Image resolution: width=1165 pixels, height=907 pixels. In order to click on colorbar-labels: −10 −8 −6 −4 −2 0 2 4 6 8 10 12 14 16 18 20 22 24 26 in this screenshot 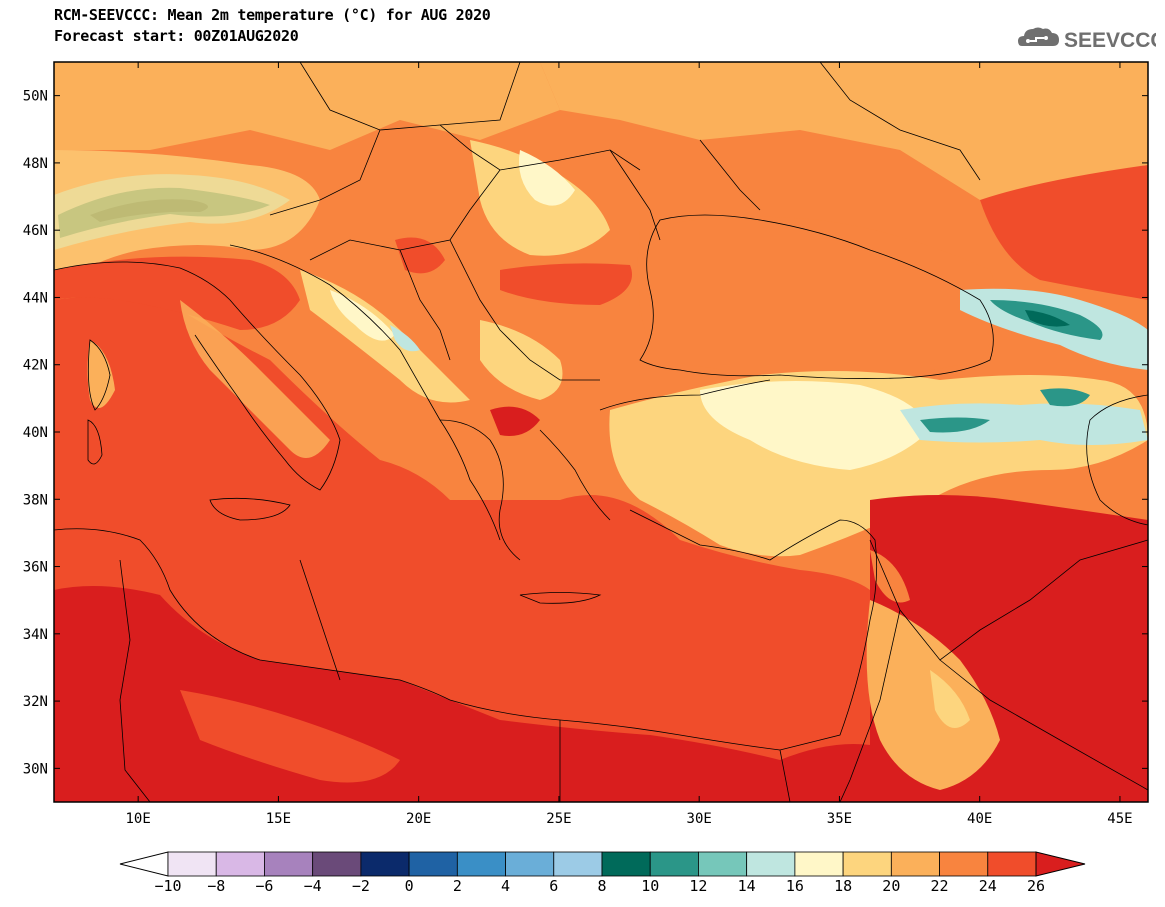, I will do `click(599, 886)`.